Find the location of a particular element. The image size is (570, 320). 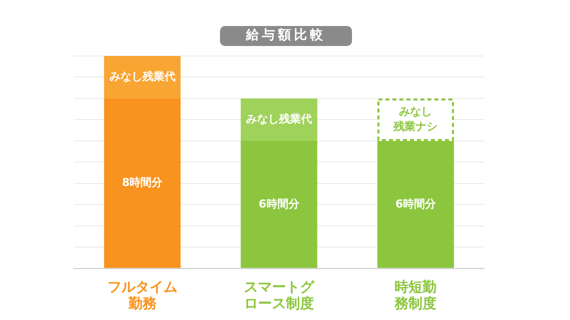

data-label: 8時間分 is located at coordinates (143, 183).